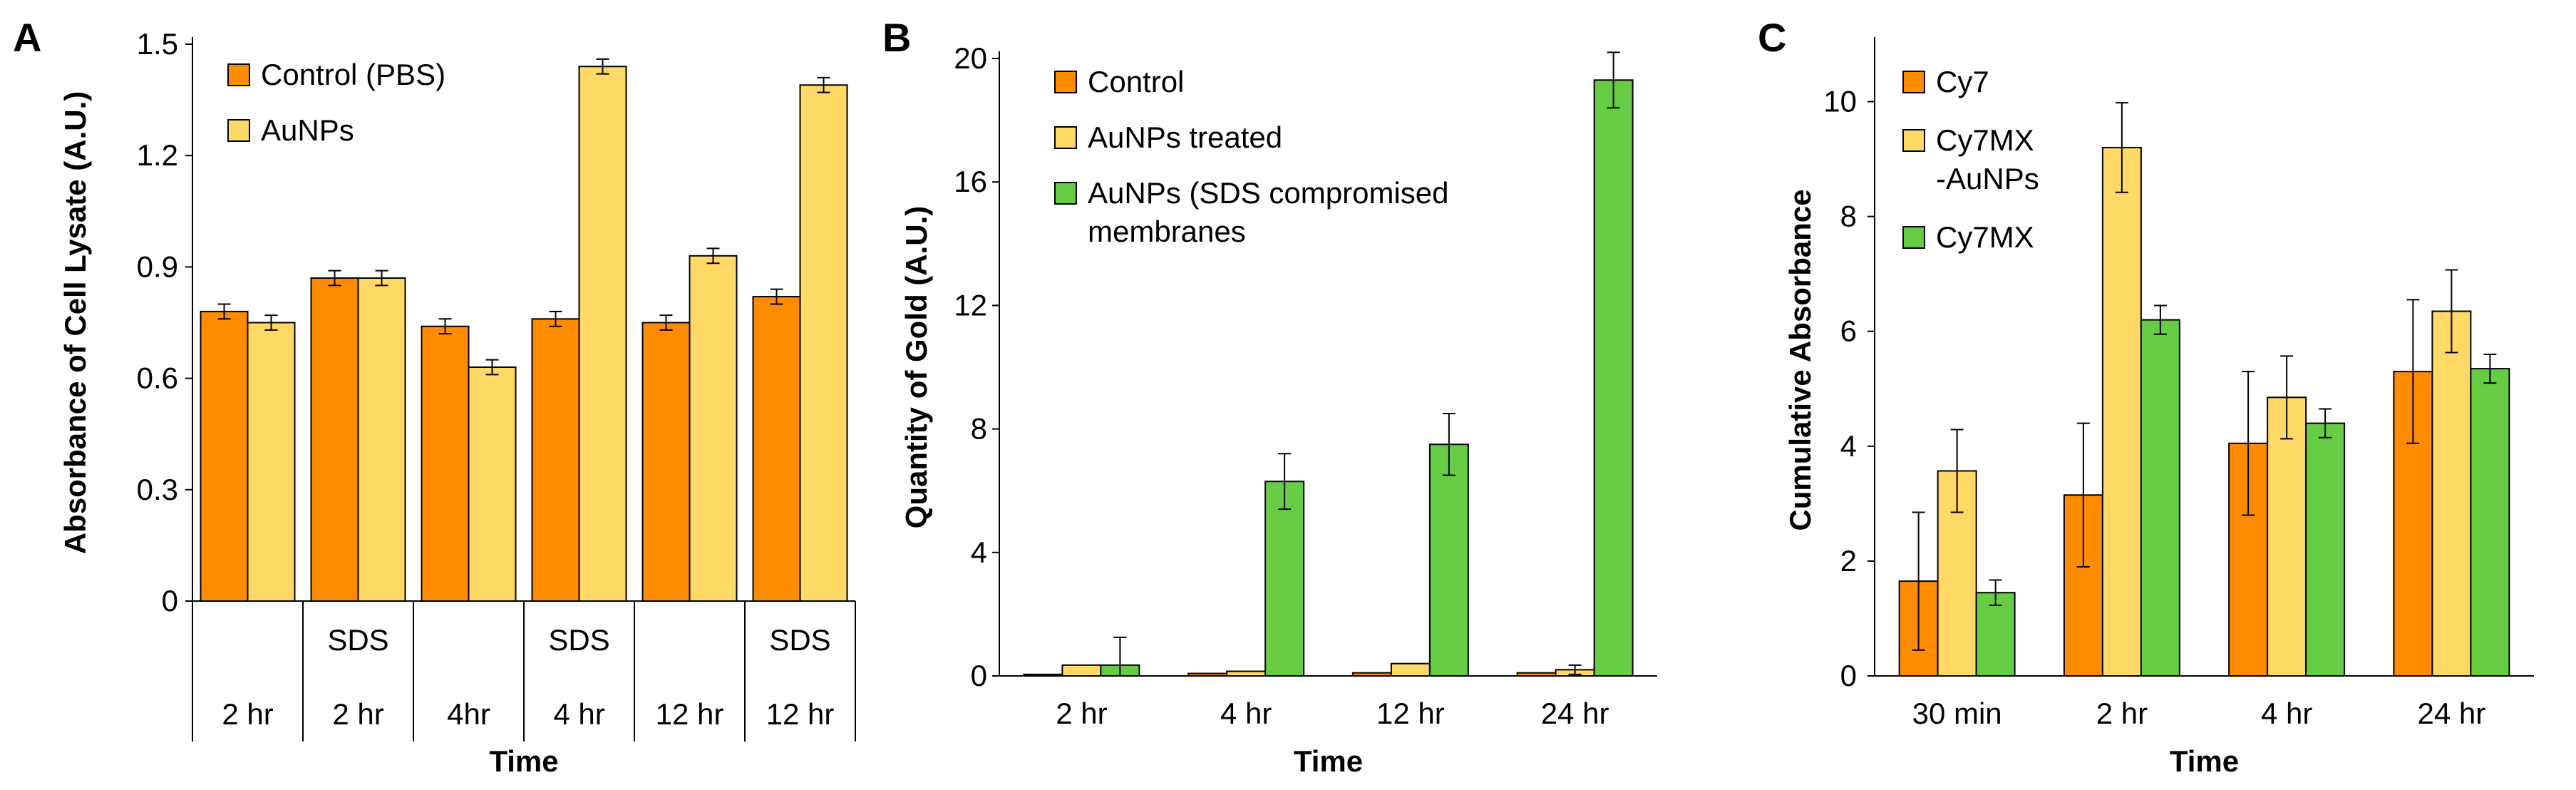 Image resolution: width=2576 pixels, height=790 pixels. Describe the element at coordinates (1840, 101) in the screenshot. I see `y-tick-label: 10` at that location.